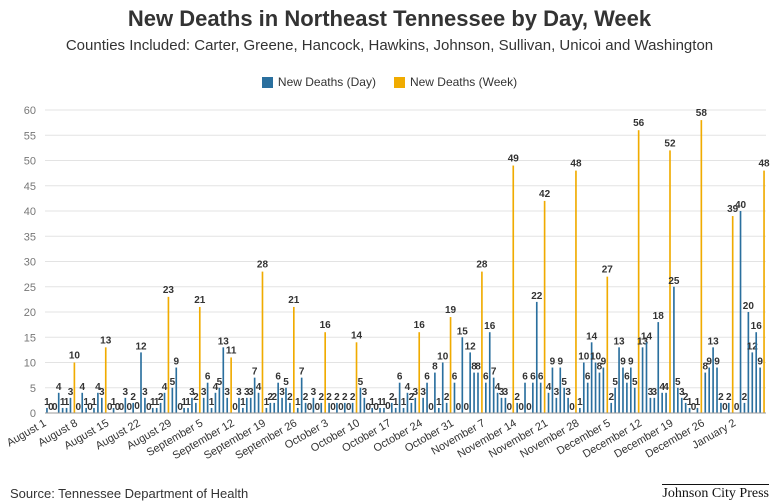 The width and height of the screenshot is (779, 502). Describe the element at coordinates (255, 372) in the screenshot. I see `data-label-day: 7` at that location.